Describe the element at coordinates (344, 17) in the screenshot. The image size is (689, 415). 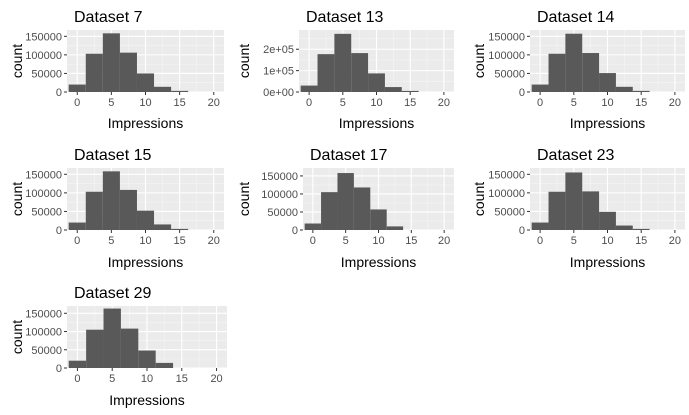
I see `panel-title: Dataset 13` at that location.